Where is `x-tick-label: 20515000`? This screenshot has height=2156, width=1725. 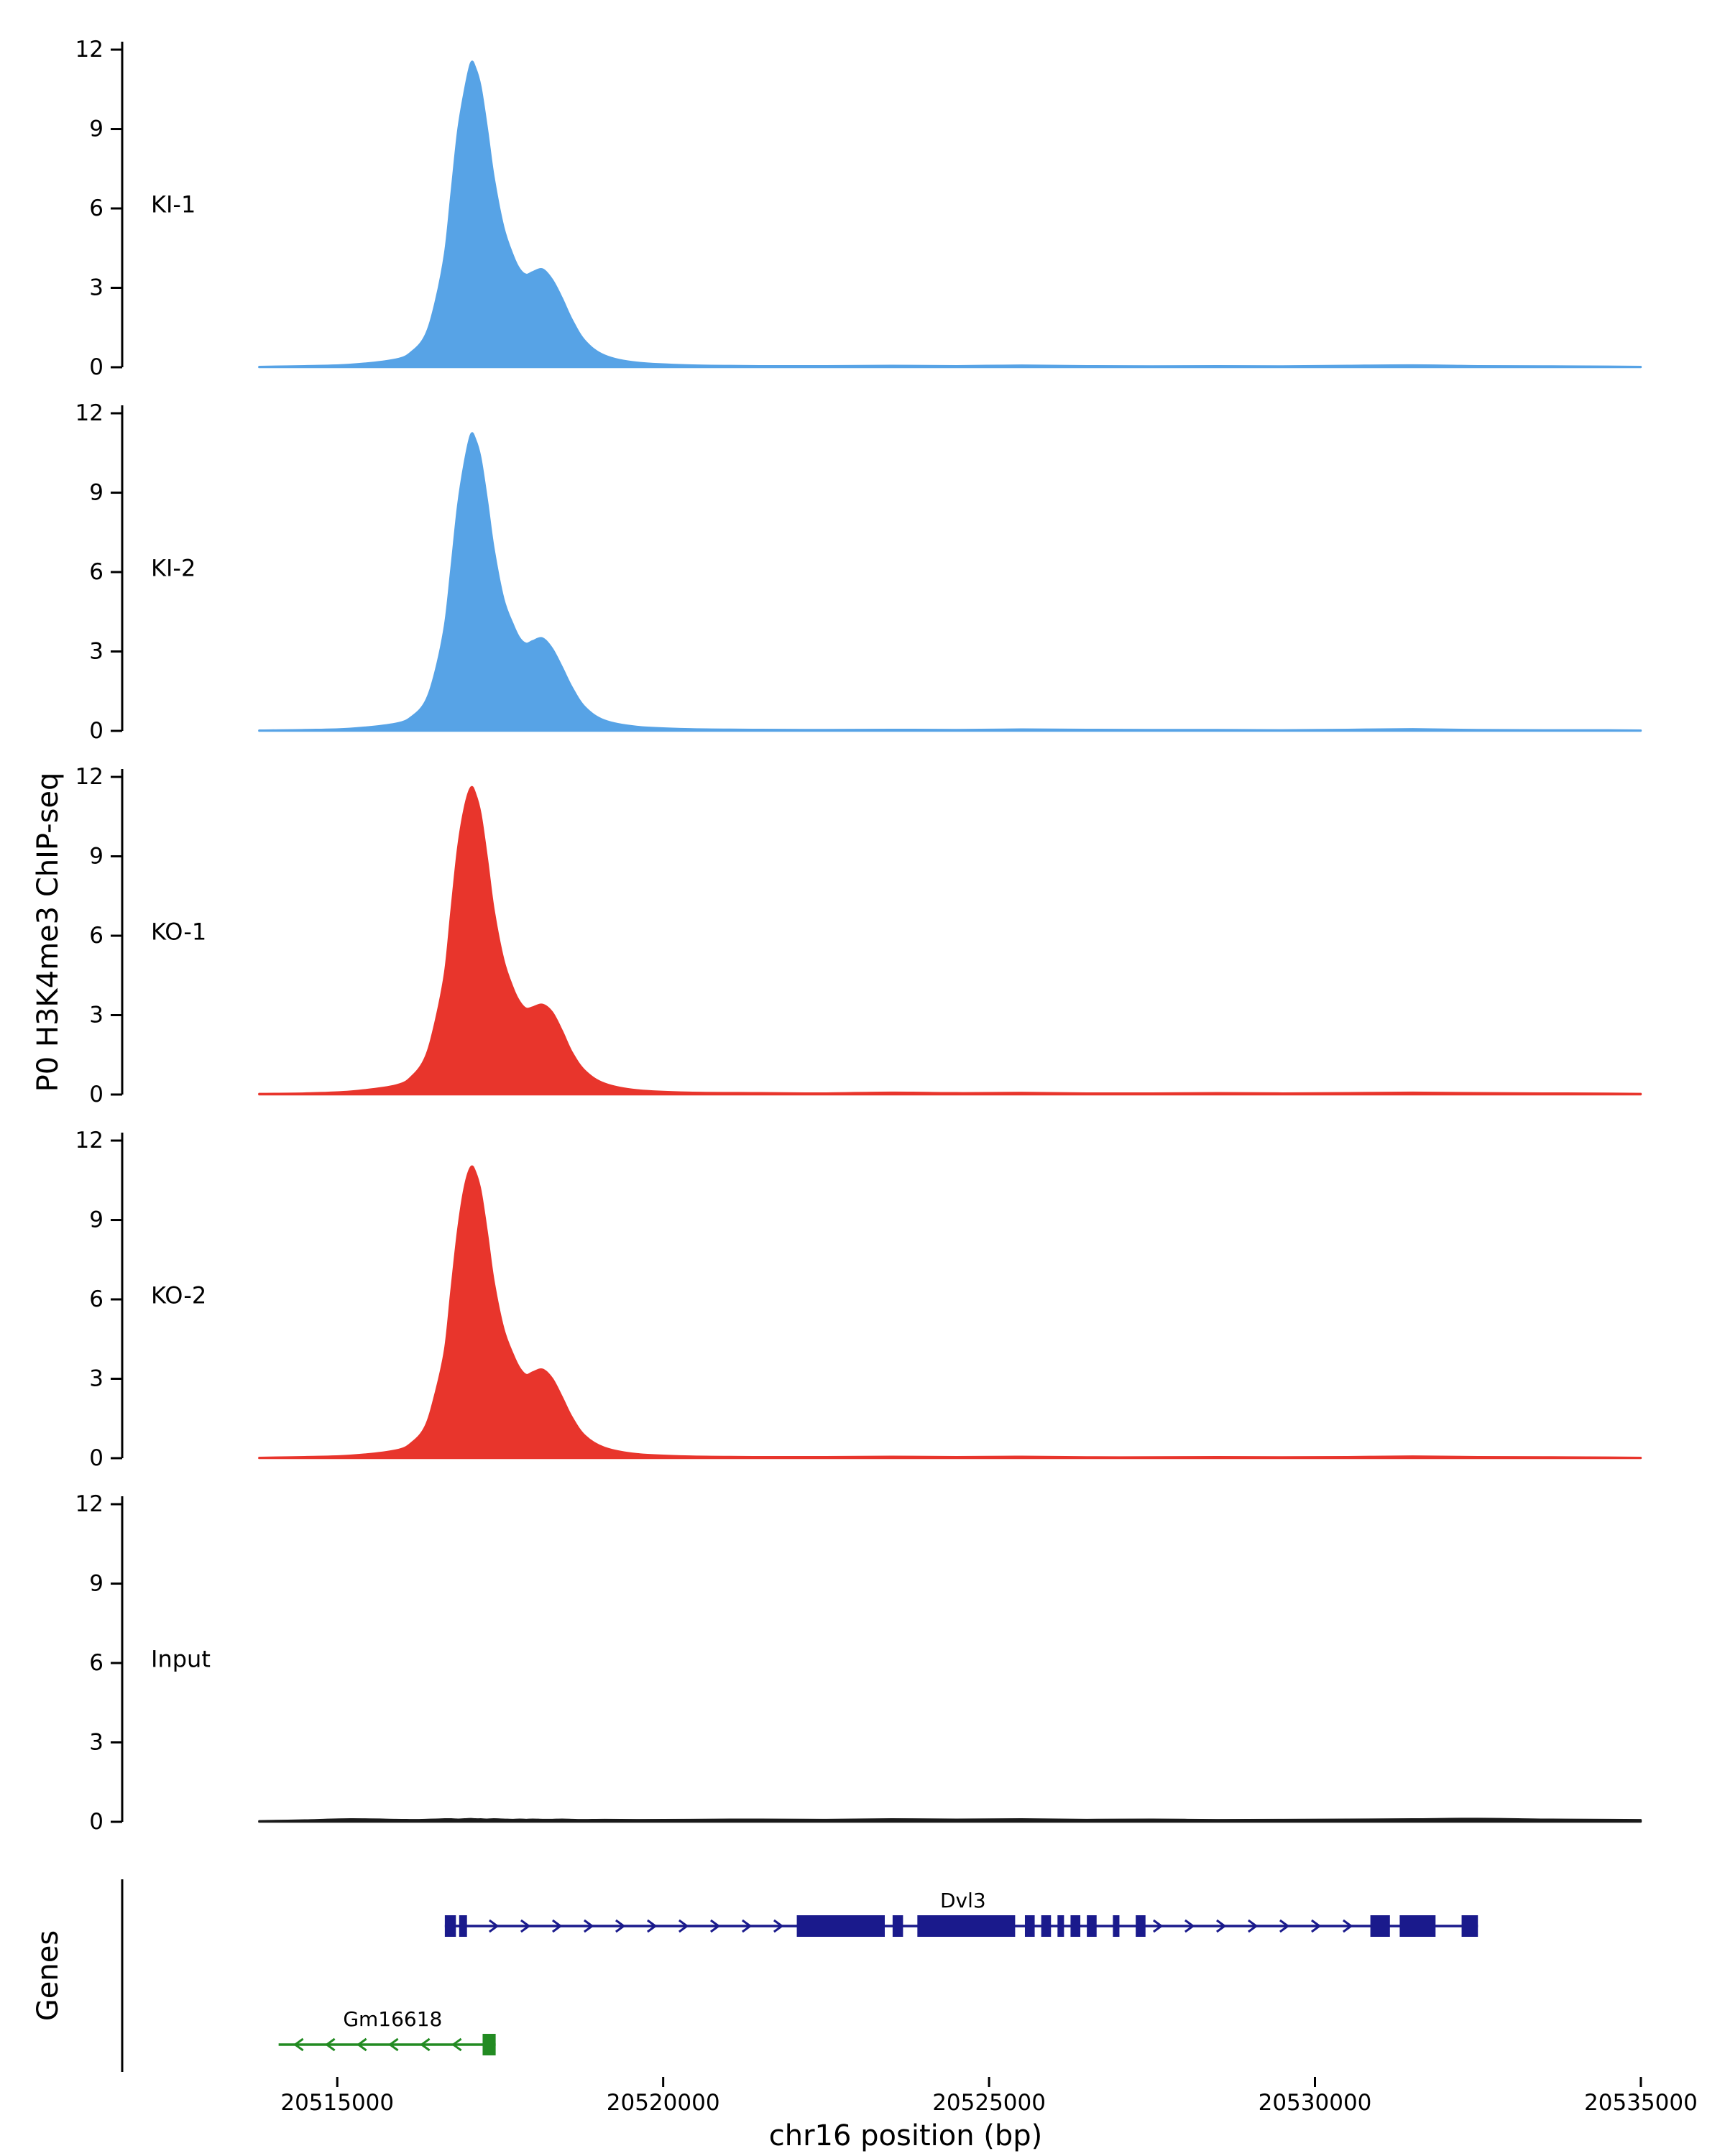
x-tick-label: 20515000 is located at coordinates (337, 2103).